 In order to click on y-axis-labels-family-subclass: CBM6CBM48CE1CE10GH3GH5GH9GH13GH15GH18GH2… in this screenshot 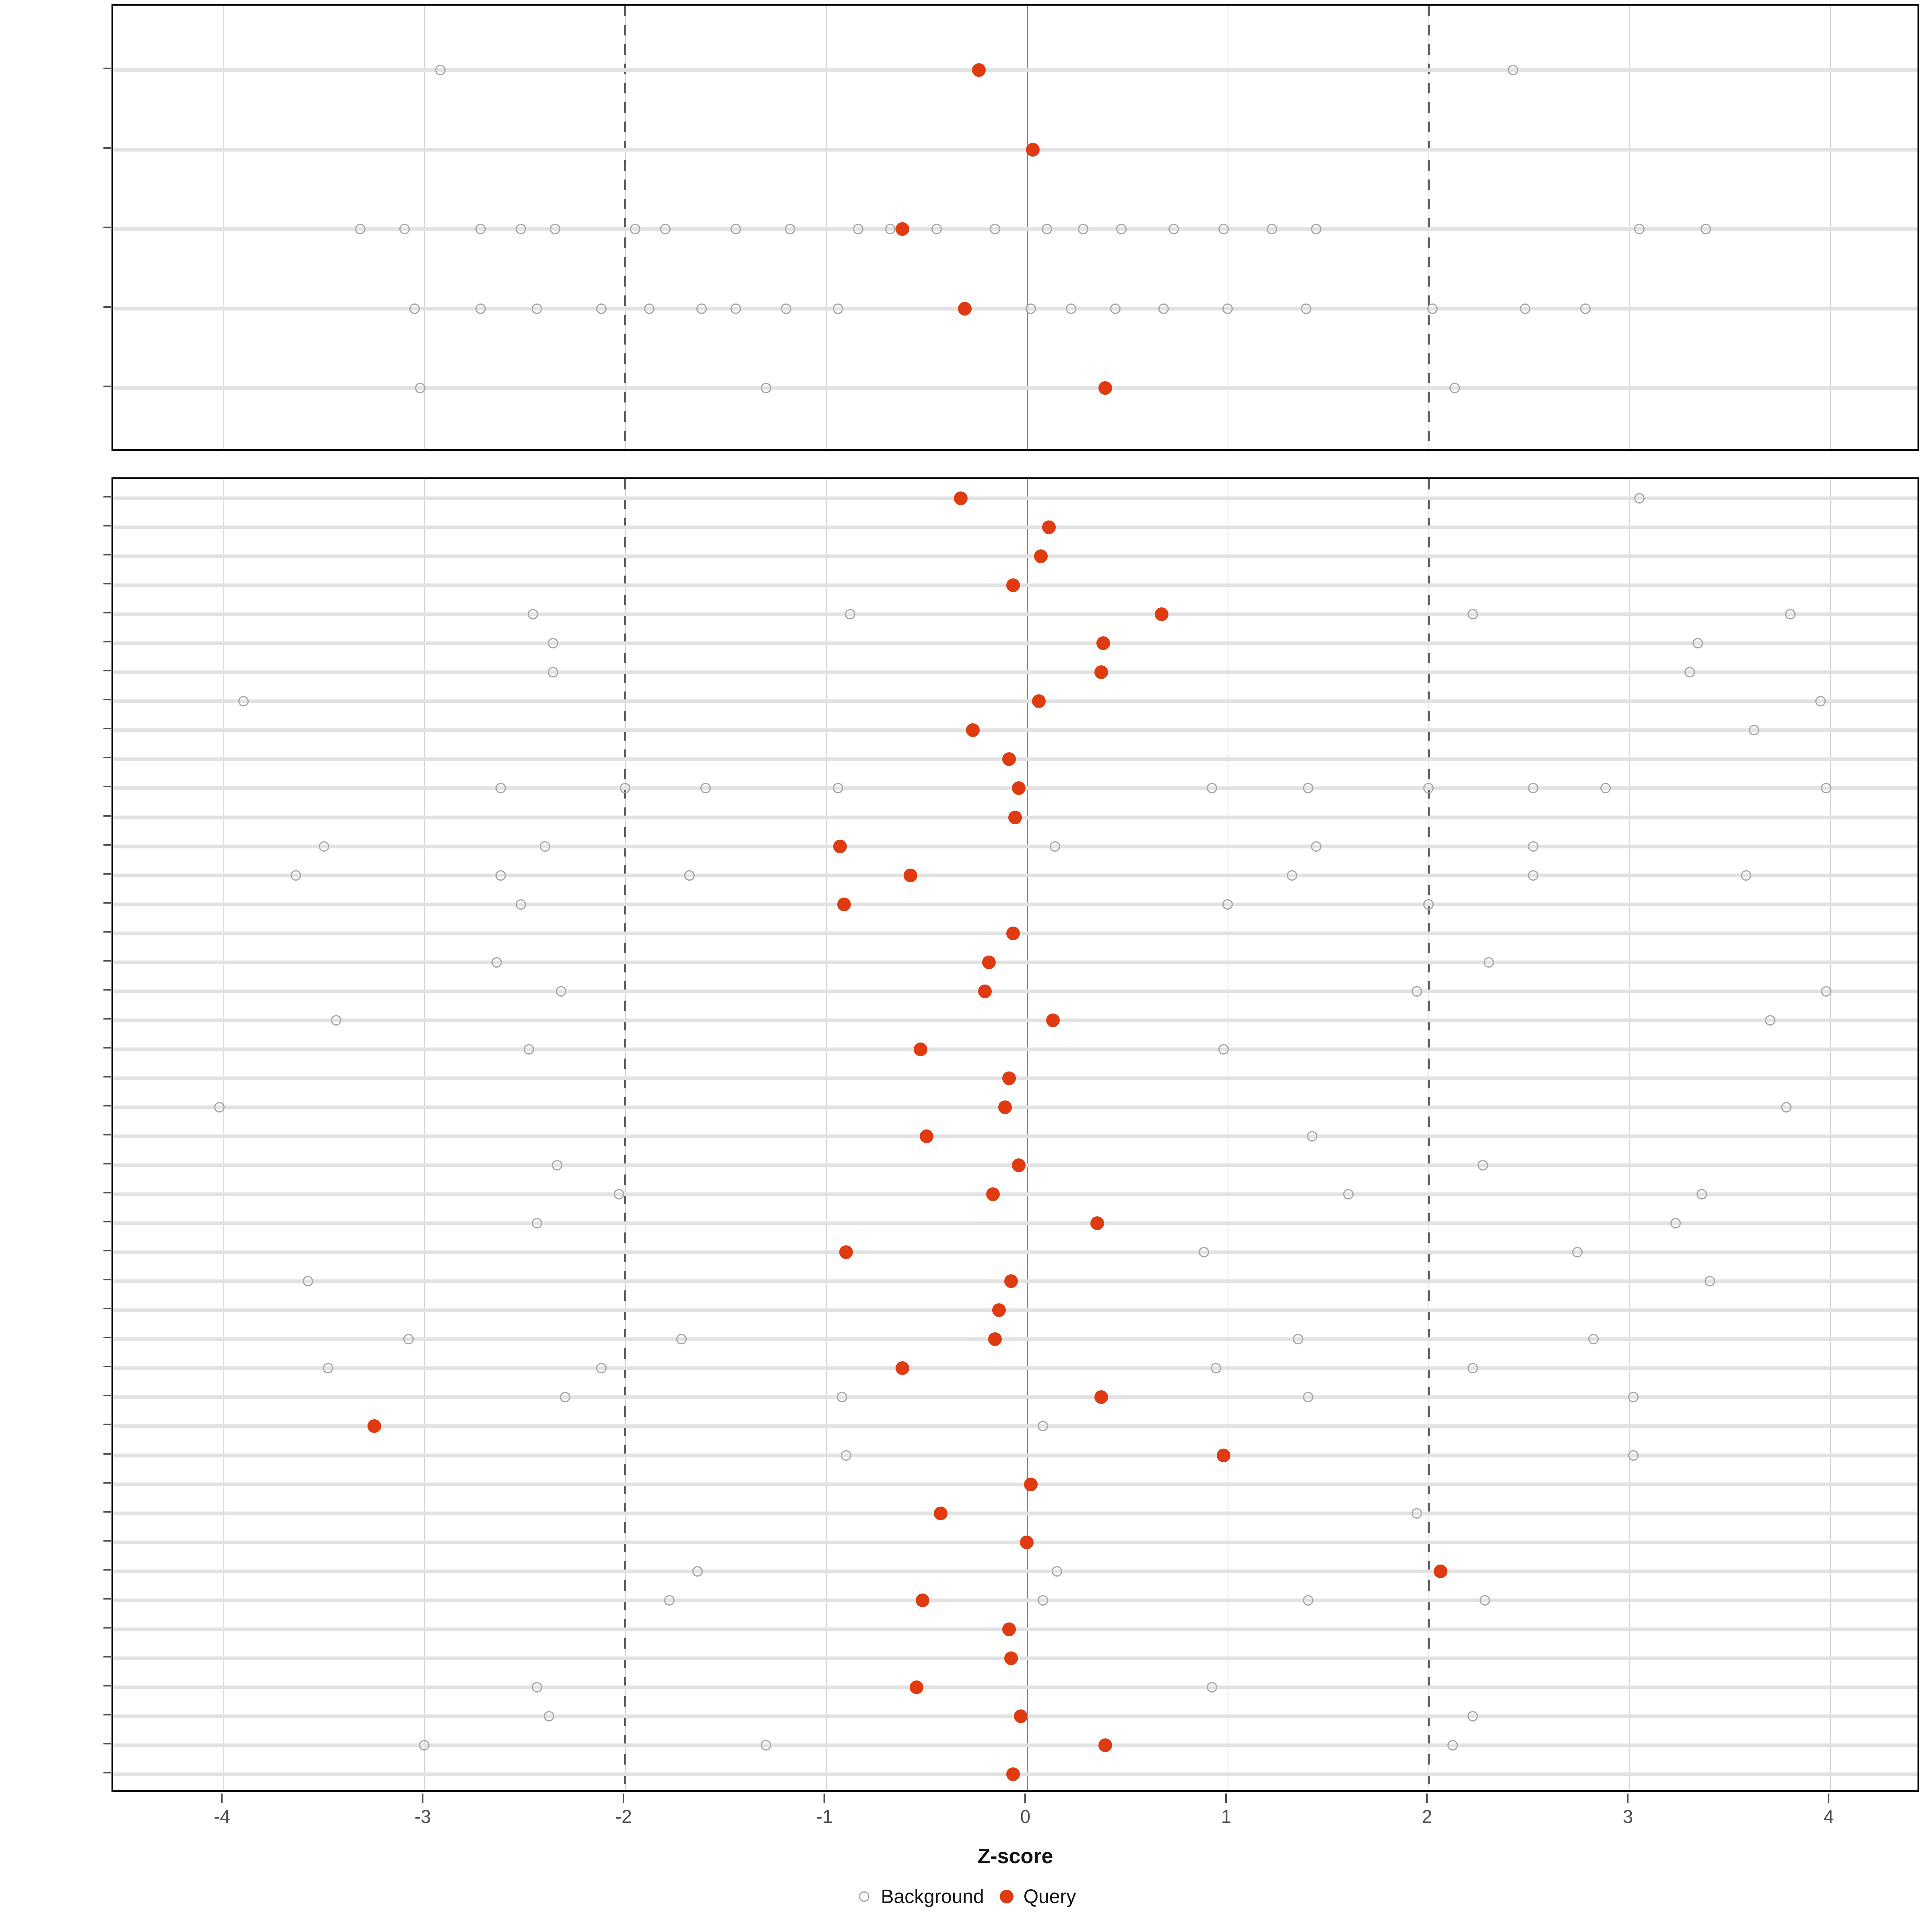, I will do `click(55, 966)`.